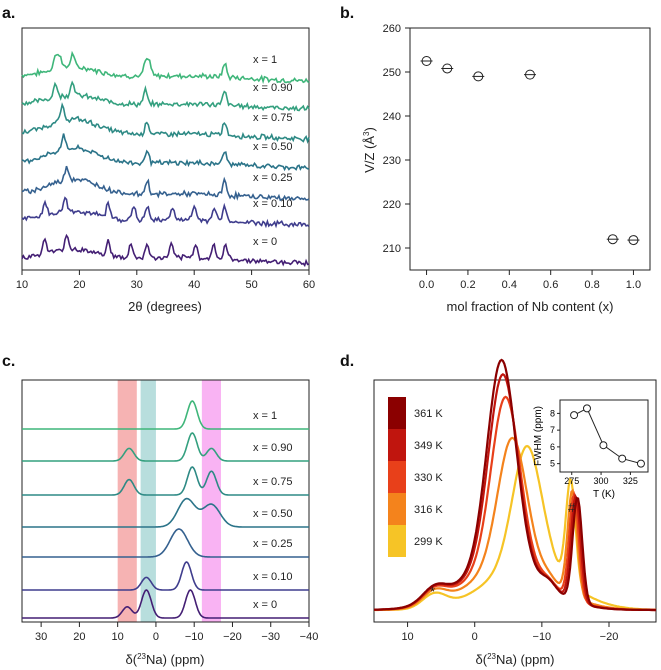 The width and height of the screenshot is (661, 670). I want to click on panel-d-xlabel: δ(23Na) (ppm), so click(515, 659).